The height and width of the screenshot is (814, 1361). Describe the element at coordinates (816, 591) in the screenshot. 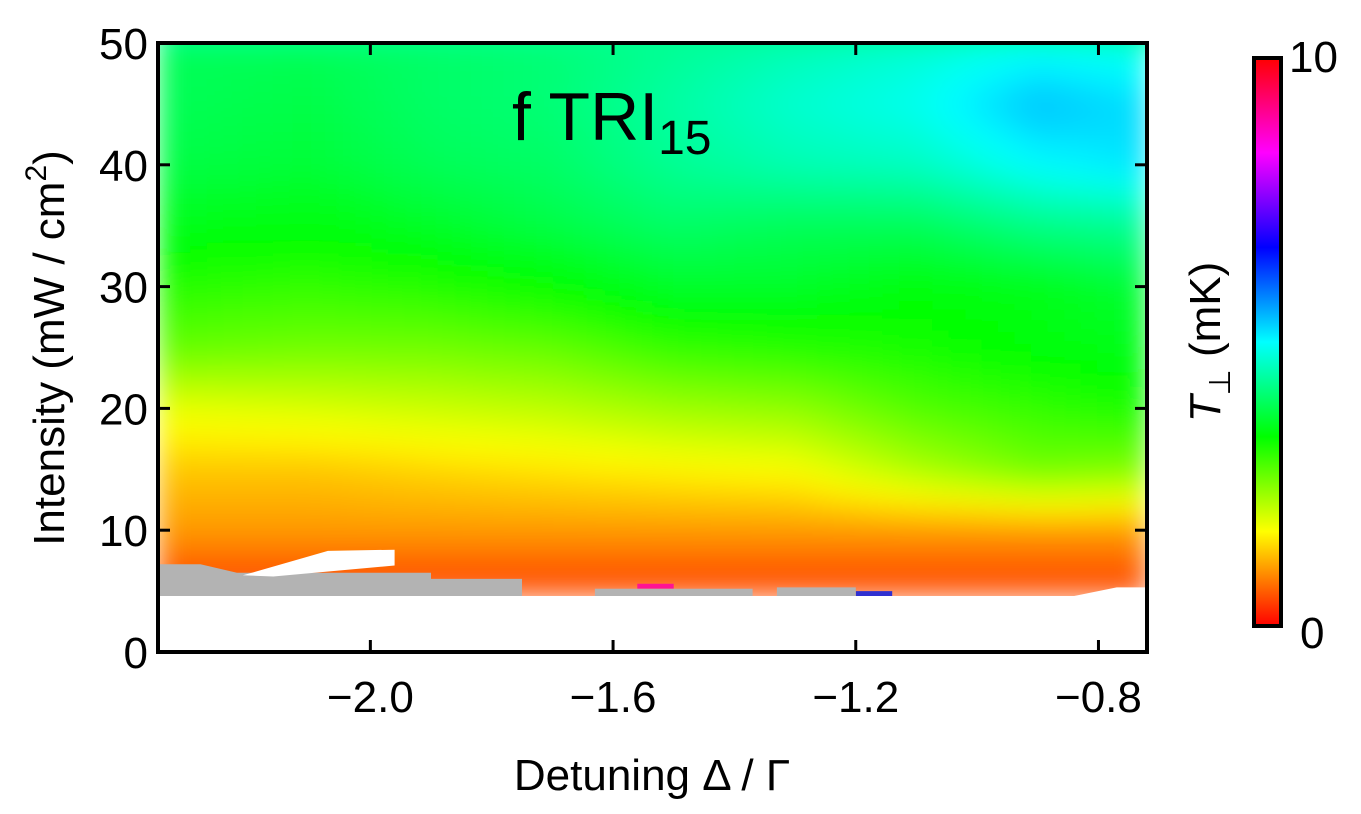

I see `no-data-region` at that location.